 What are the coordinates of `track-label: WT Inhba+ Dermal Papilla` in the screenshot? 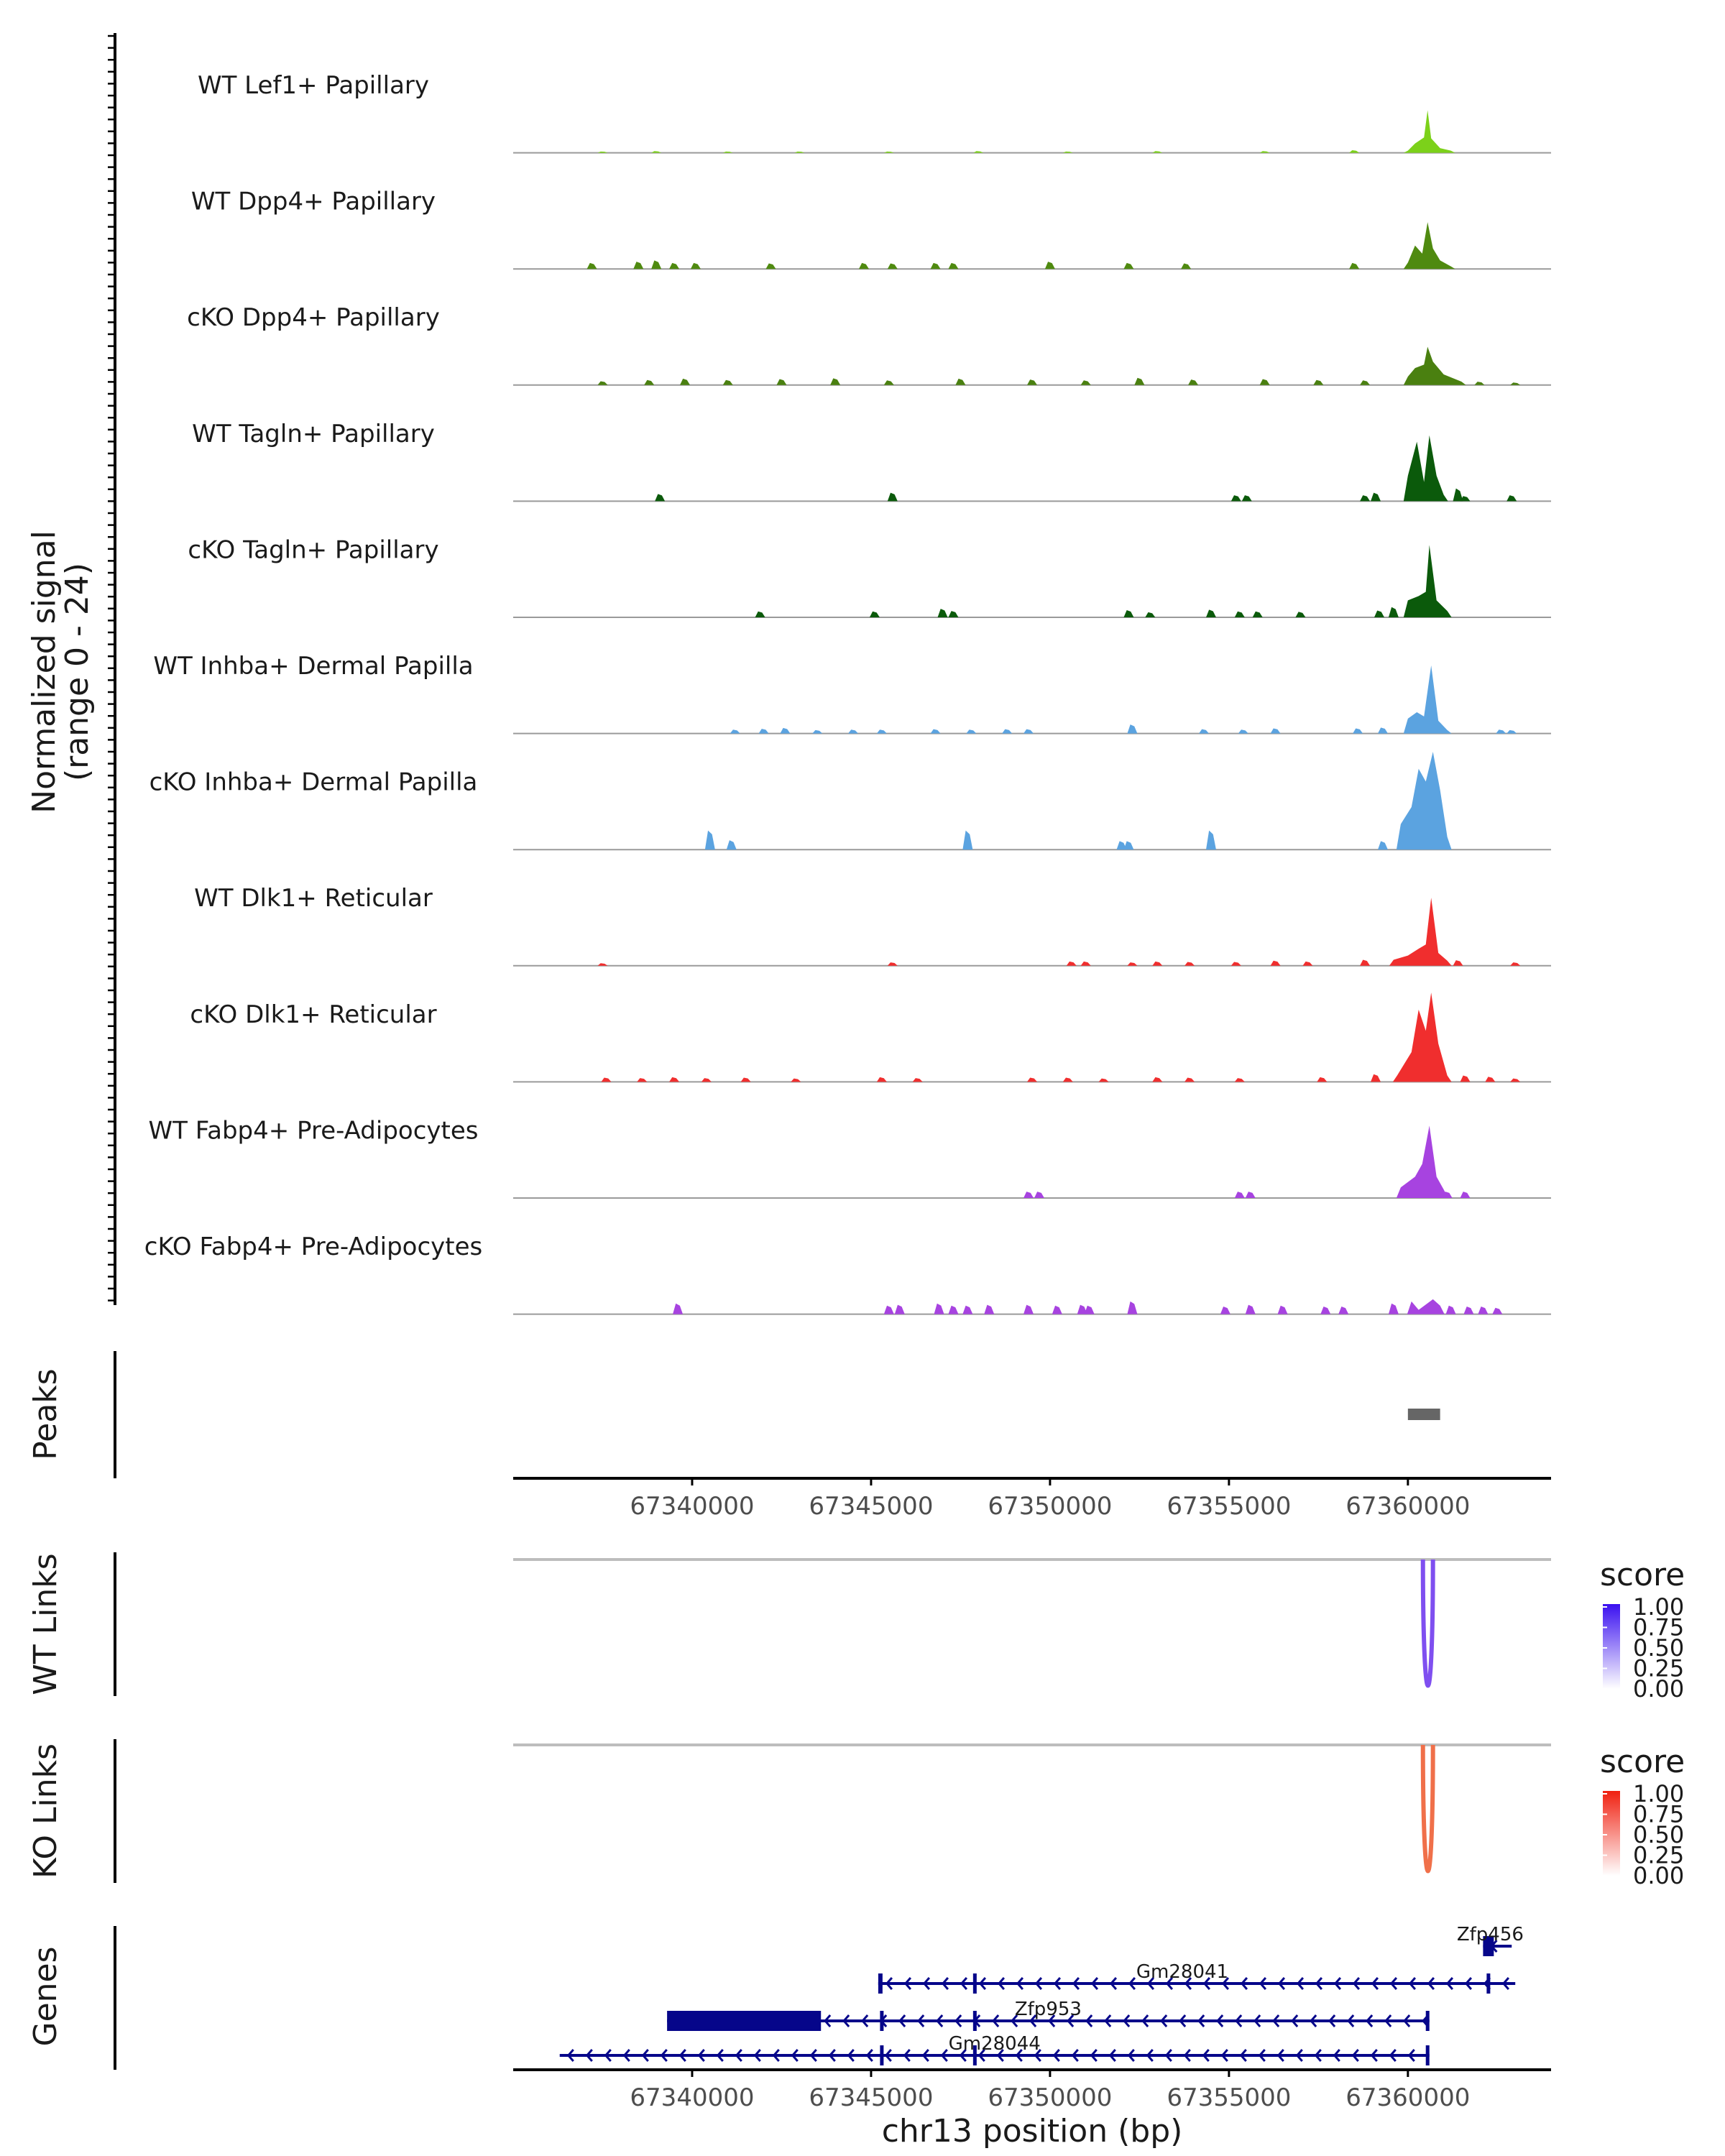 It's located at (313, 666).